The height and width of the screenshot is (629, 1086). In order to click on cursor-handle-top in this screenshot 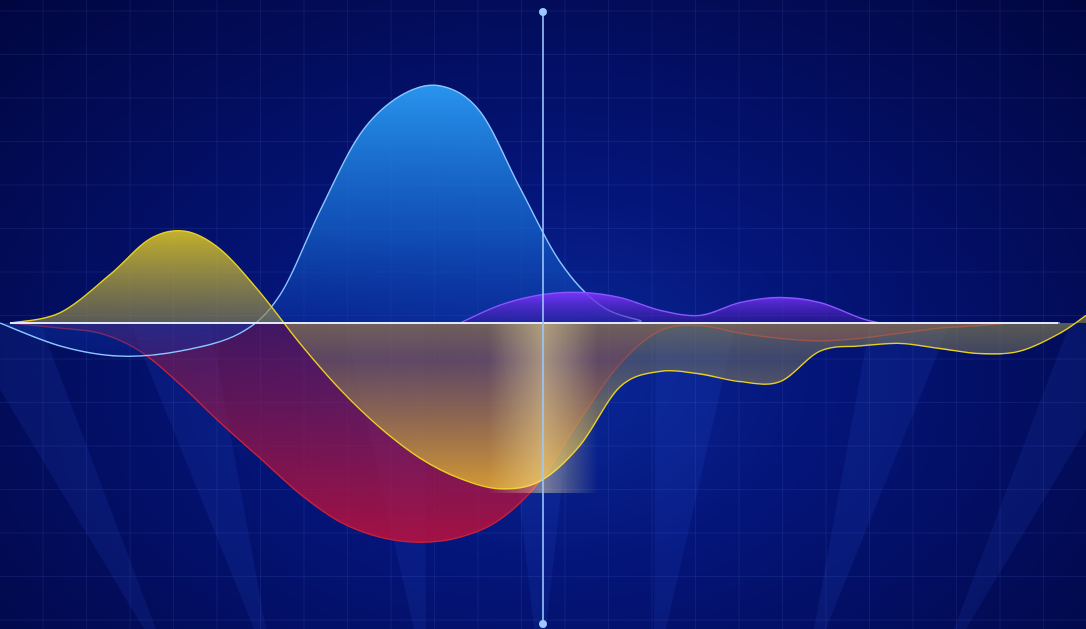, I will do `click(543, 12)`.